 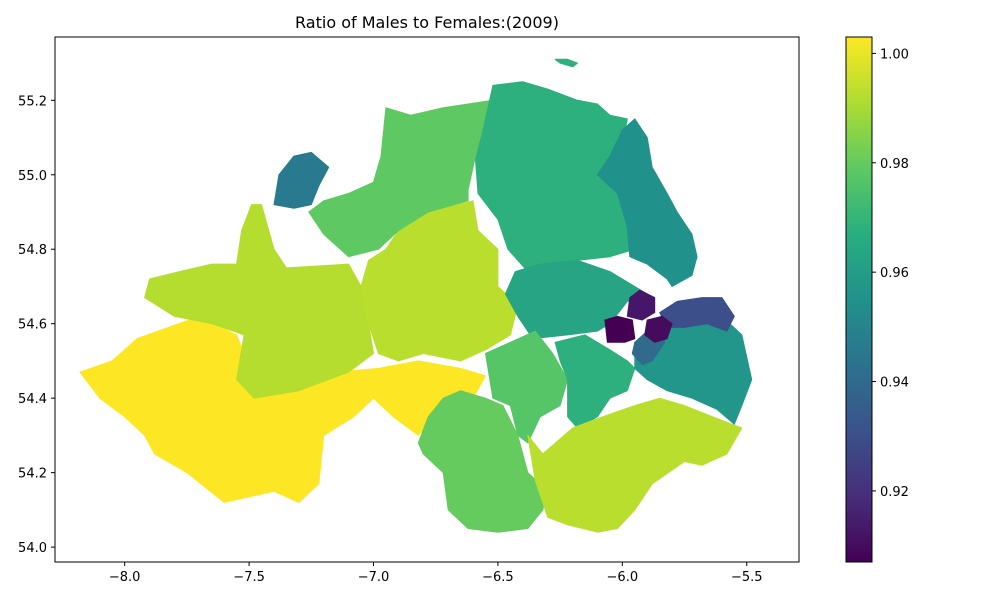 I want to click on y-tick-label: 54.4, so click(x=32, y=399).